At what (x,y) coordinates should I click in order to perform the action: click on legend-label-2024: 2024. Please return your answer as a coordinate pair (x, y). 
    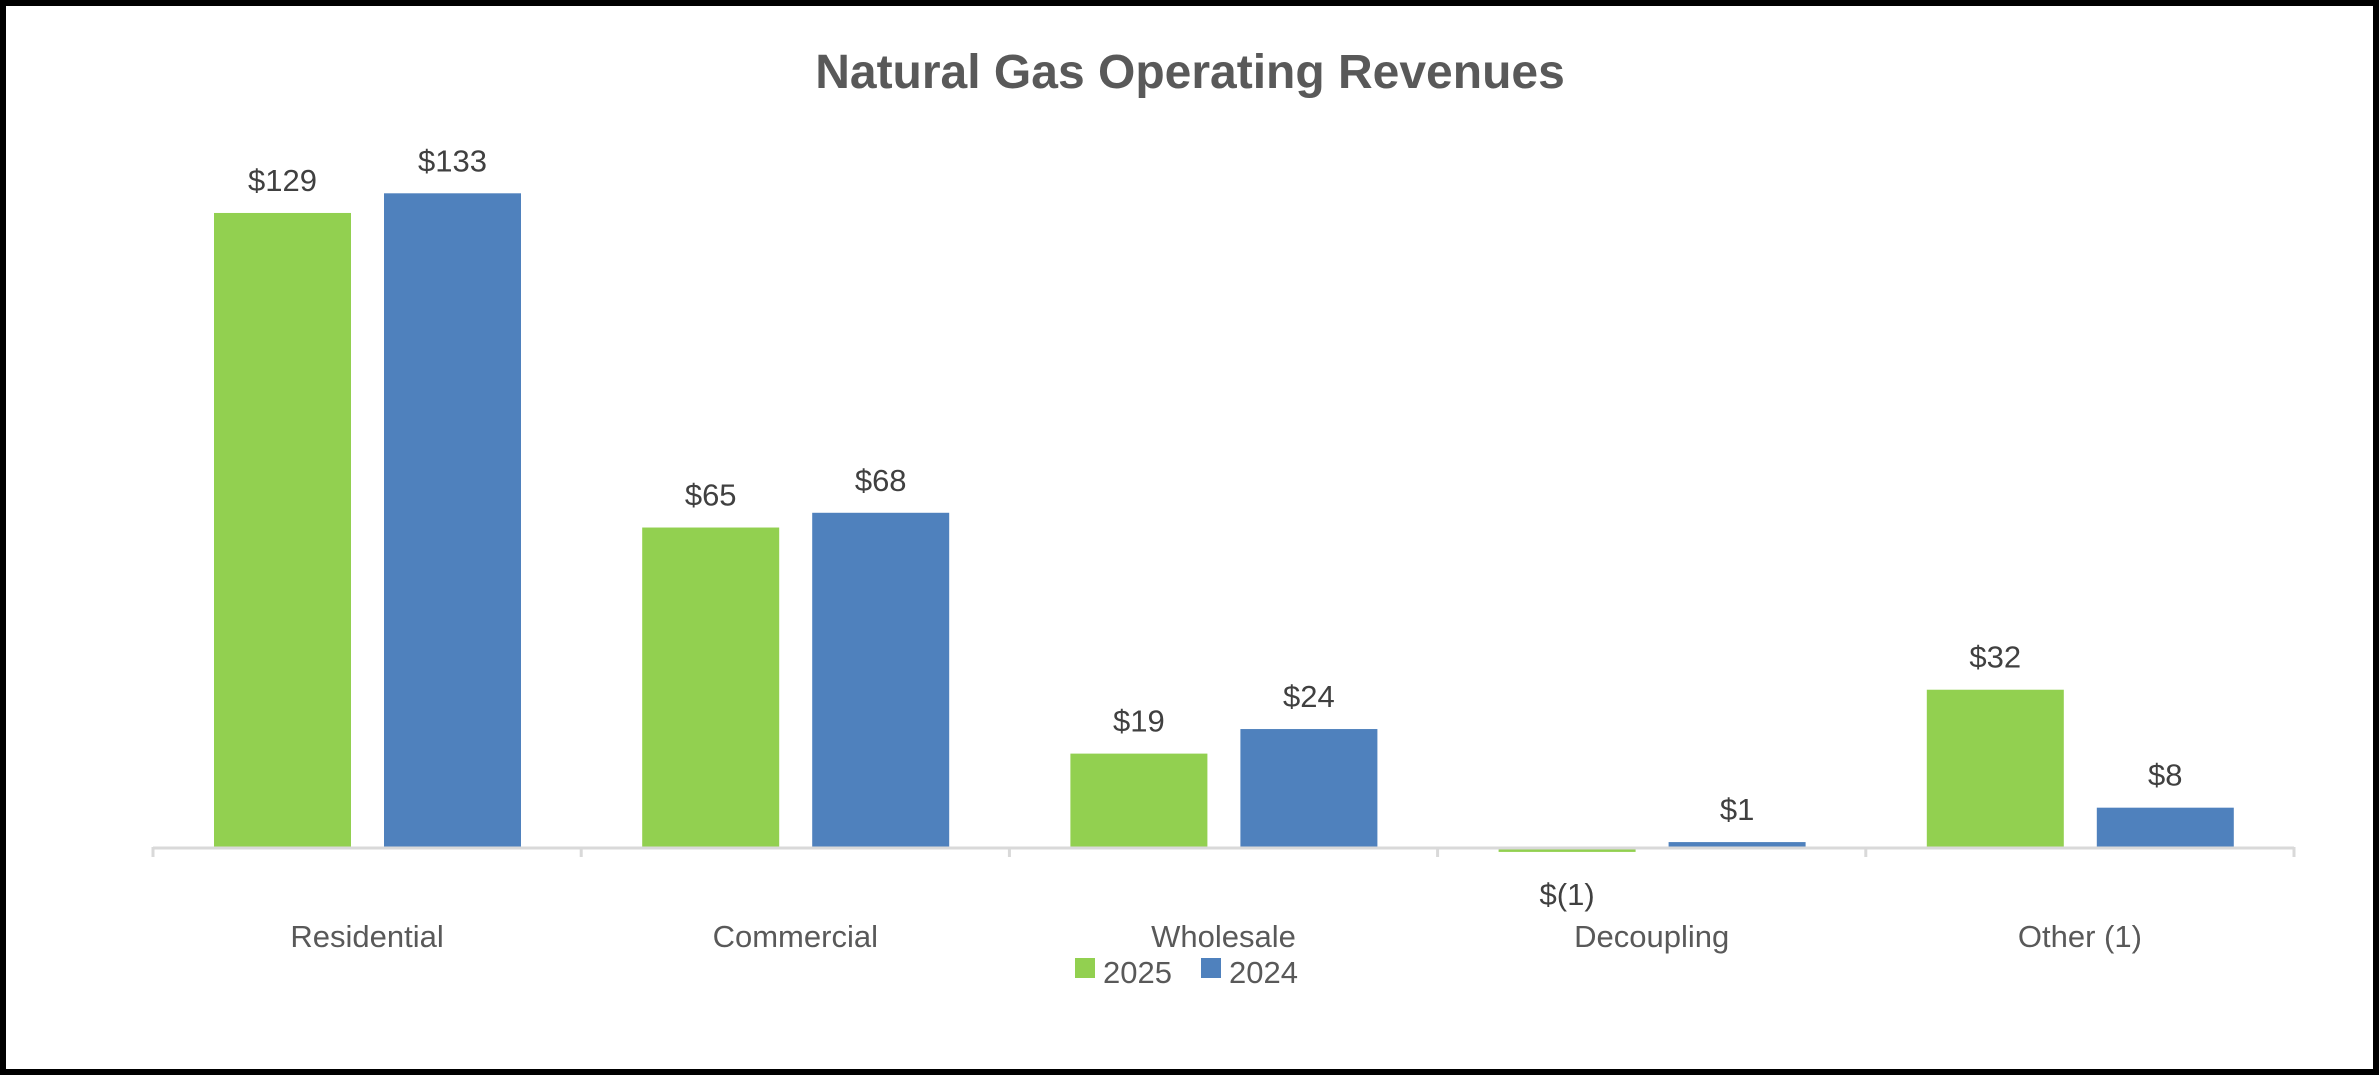
    Looking at the image, I should click on (1263, 972).